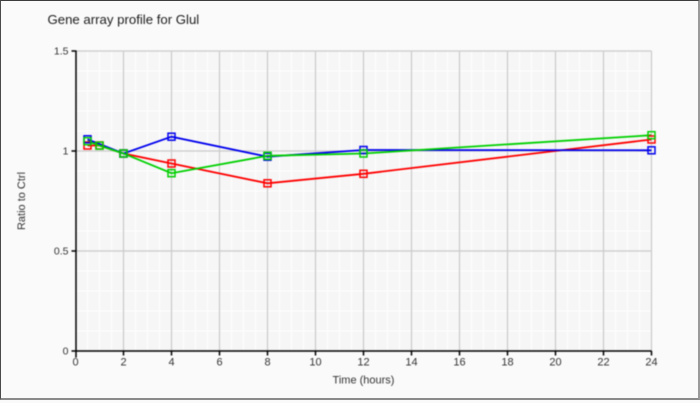 This screenshot has height=403, width=700. I want to click on svg-text: 4, so click(171, 363).